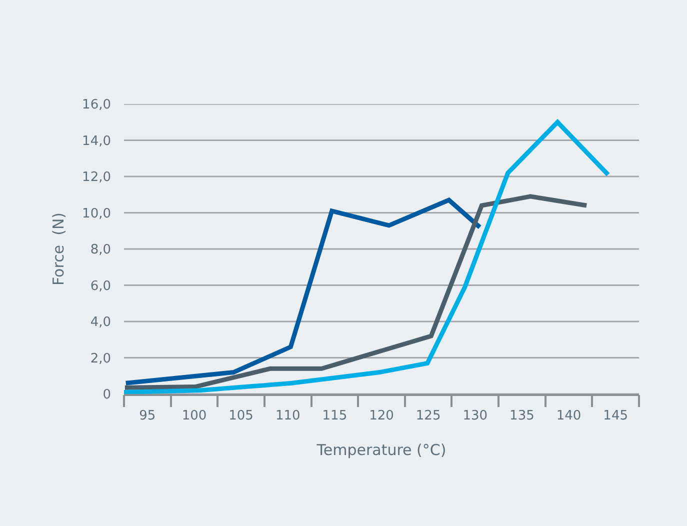  Describe the element at coordinates (428, 416) in the screenshot. I see `x-tick-label: 125` at that location.